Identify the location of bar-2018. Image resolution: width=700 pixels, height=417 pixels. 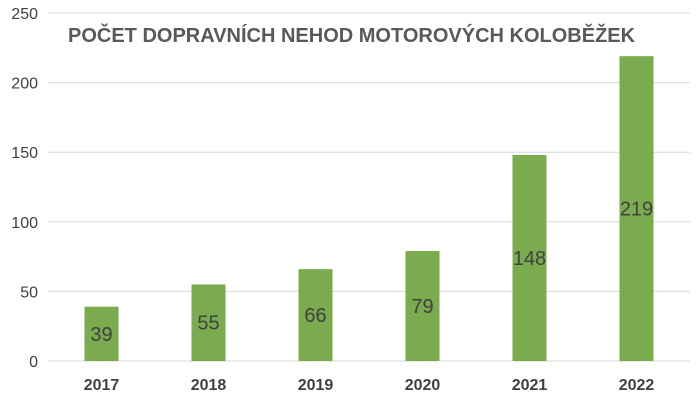
(208, 322).